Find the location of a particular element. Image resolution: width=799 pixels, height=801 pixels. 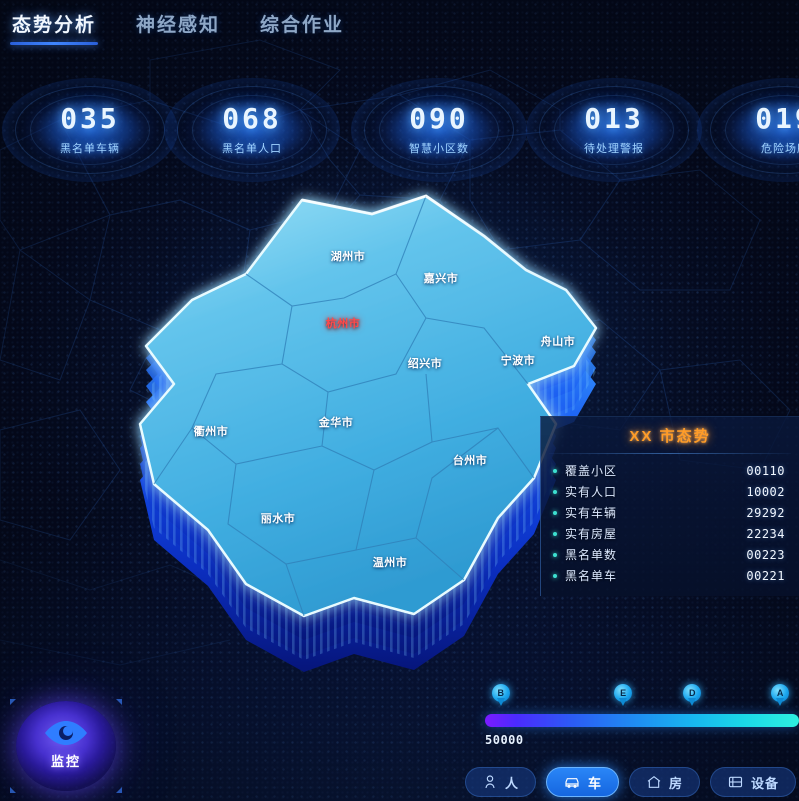

table-row: 覆盖小区 00110 is located at coordinates (670, 470).